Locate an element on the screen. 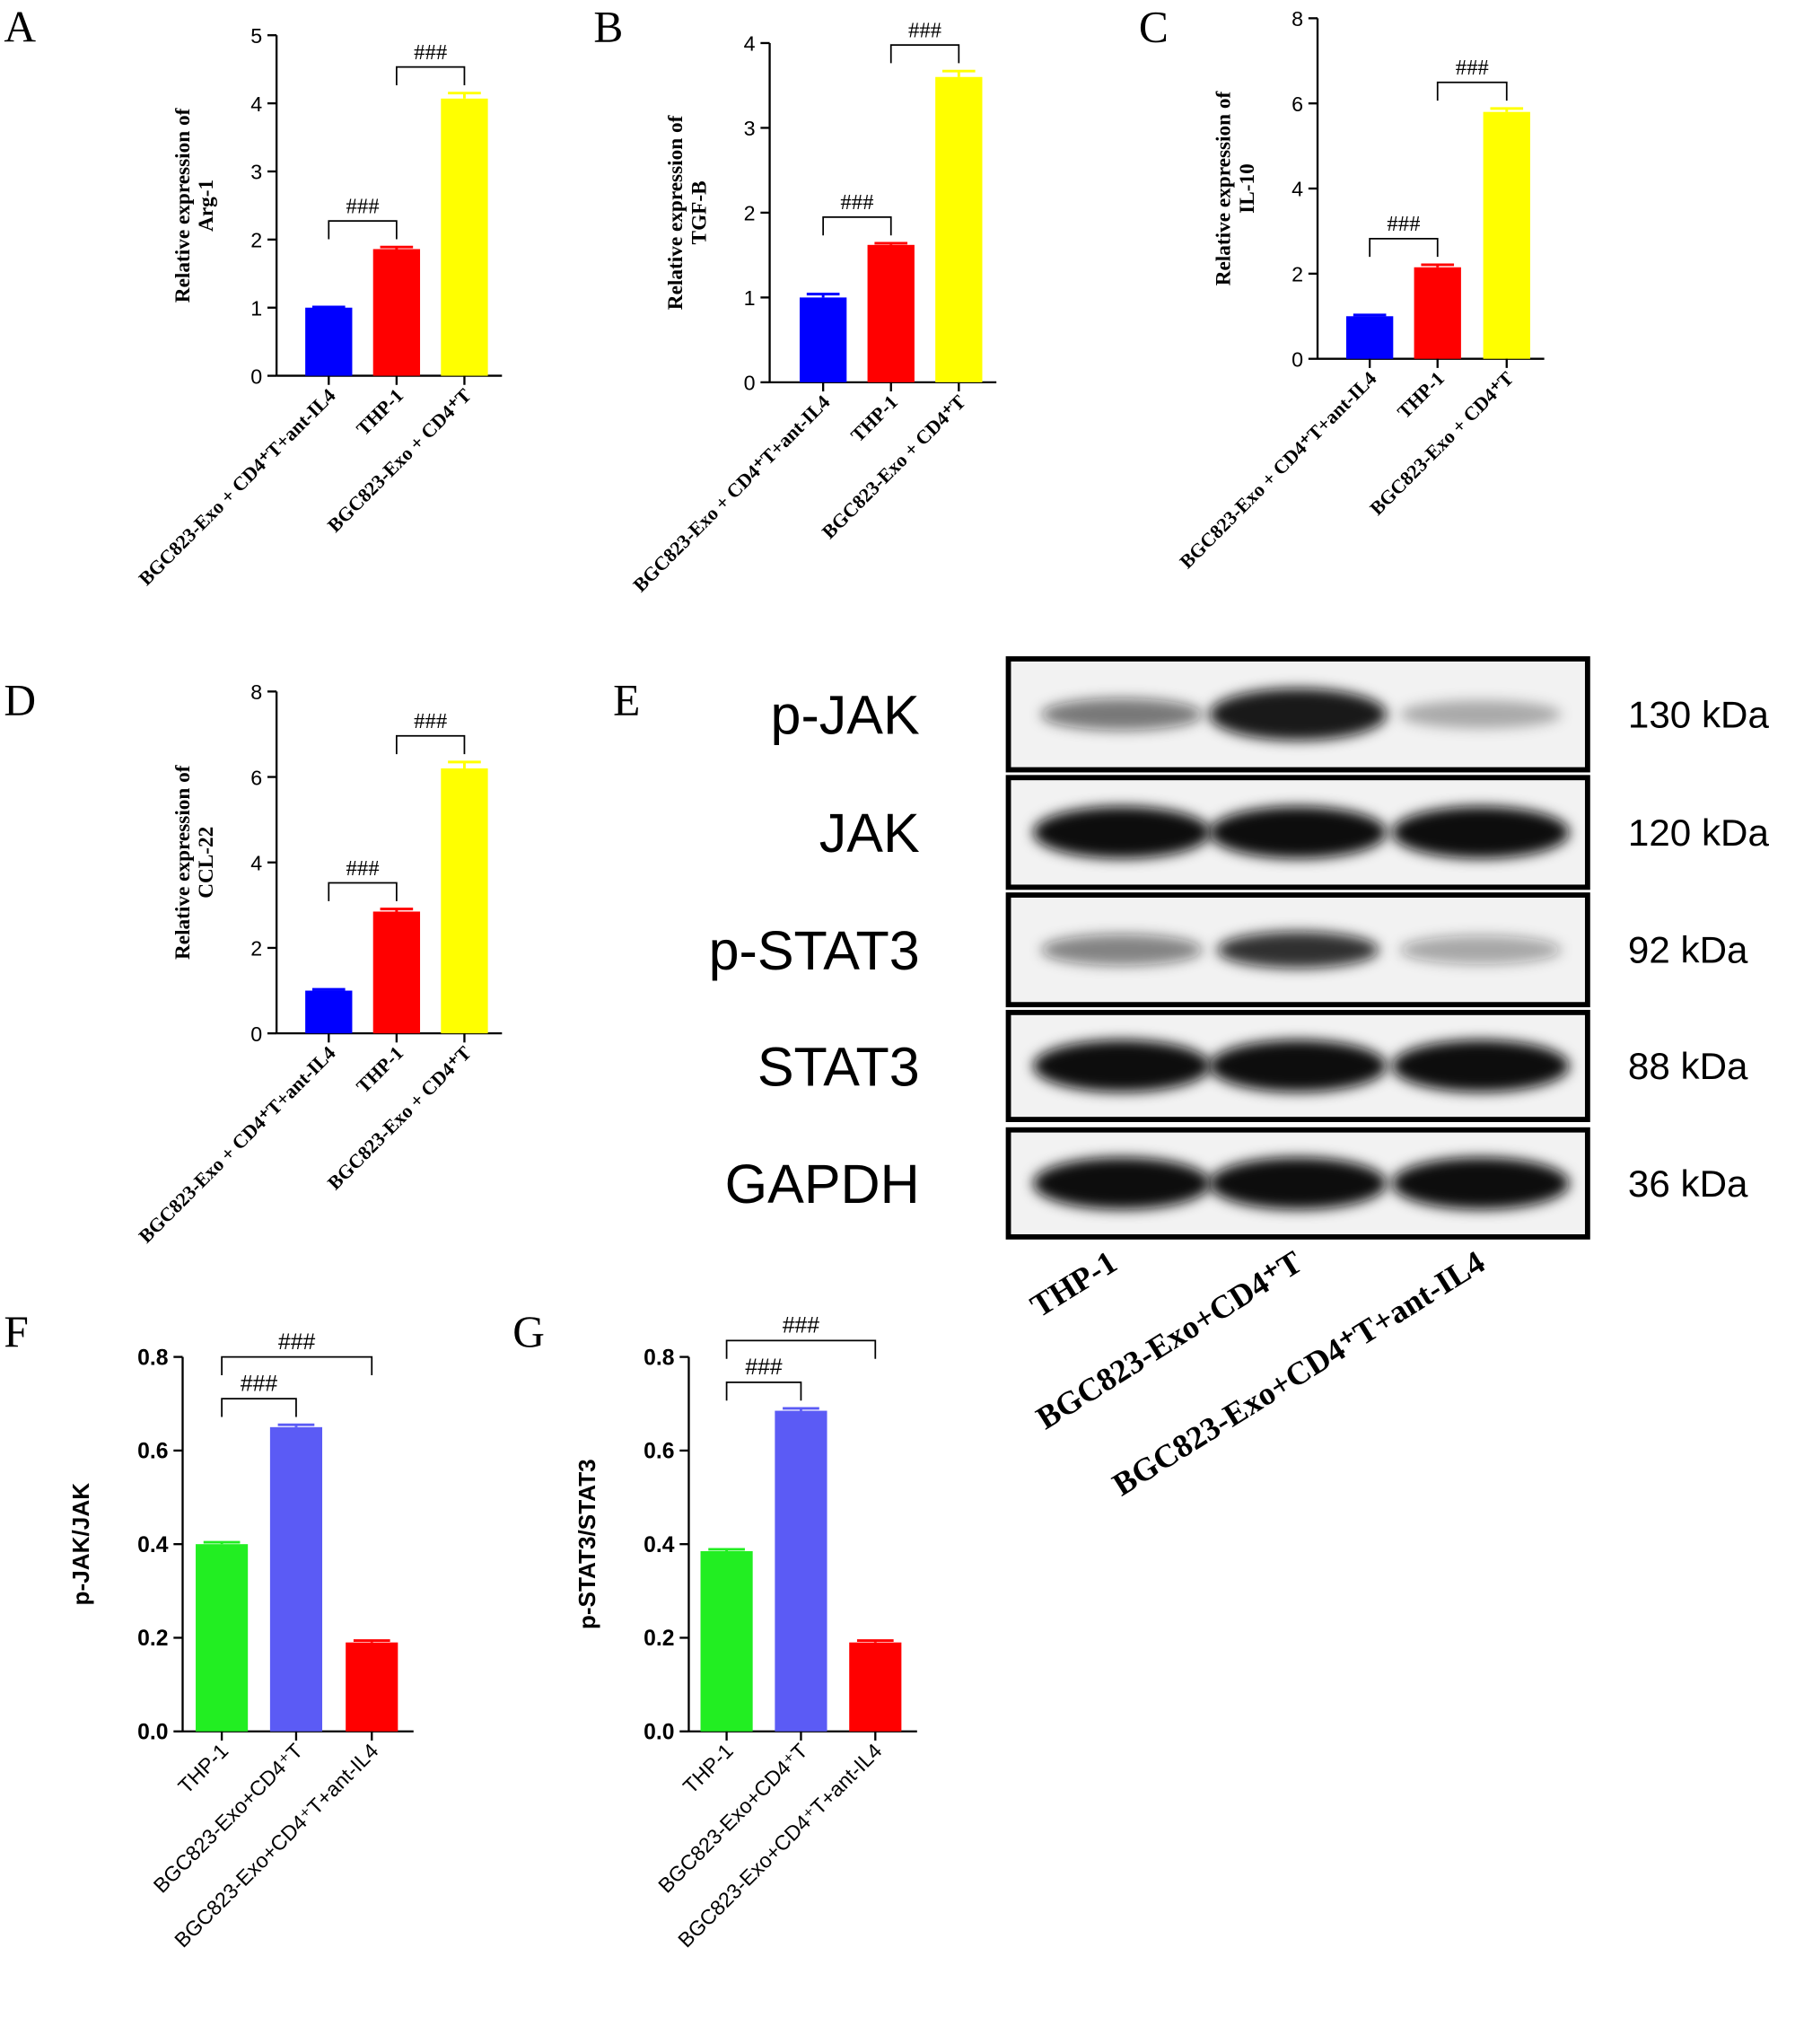 This screenshot has height=2044, width=1795. molecular-weight: 92 kDa is located at coordinates (1688, 950).